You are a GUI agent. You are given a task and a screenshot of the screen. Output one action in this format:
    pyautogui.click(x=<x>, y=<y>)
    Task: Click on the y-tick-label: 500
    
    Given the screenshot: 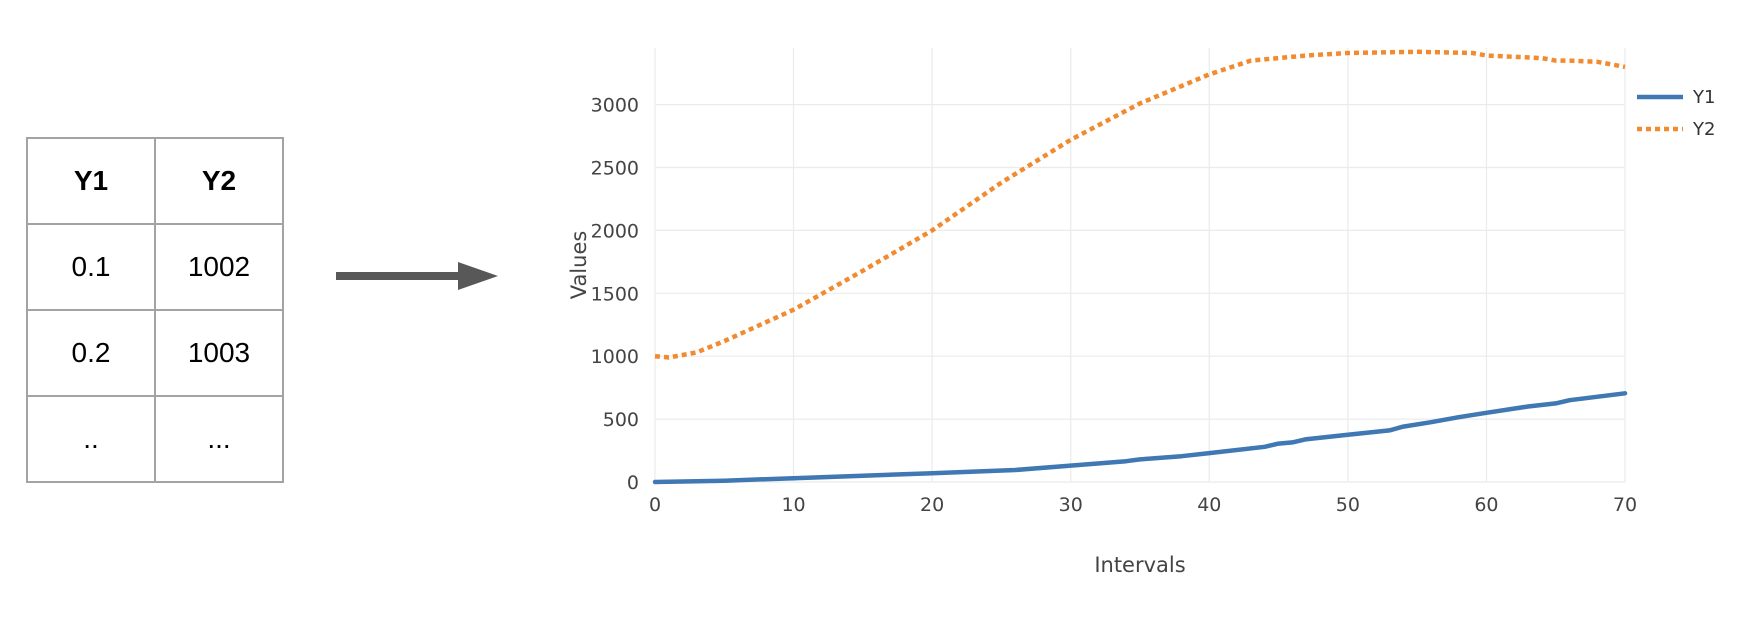 What is the action you would take?
    pyautogui.click(x=621, y=420)
    